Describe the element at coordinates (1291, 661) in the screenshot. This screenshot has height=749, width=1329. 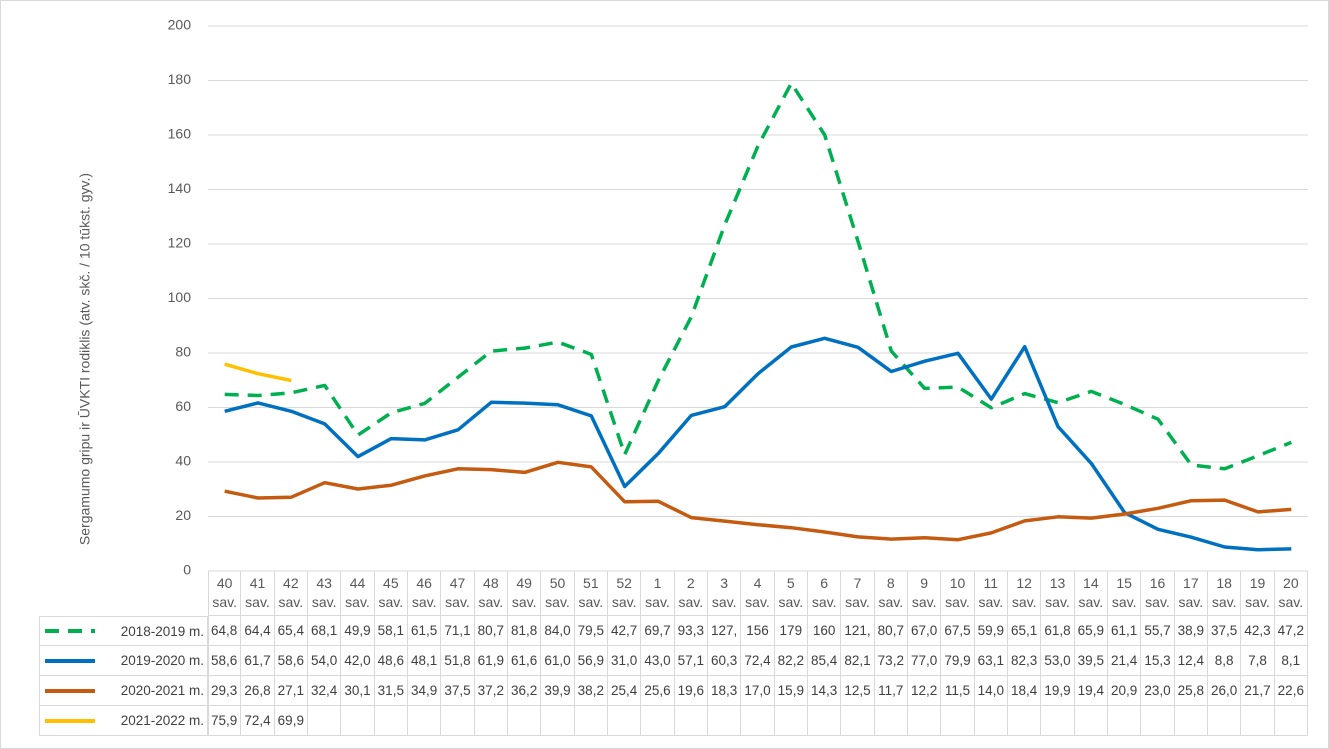
I see `table-value: 8,1` at that location.